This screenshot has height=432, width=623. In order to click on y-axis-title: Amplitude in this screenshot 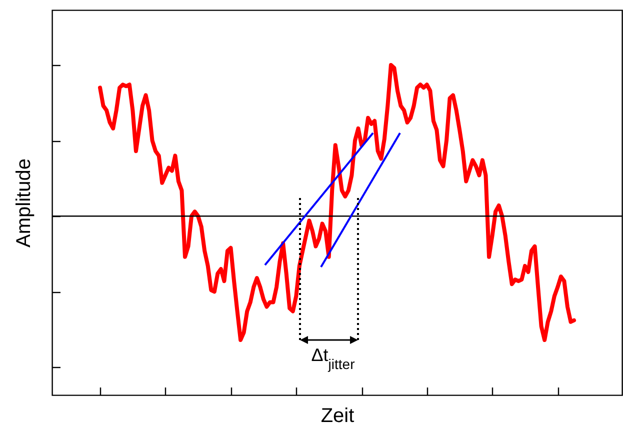, I will do `click(23, 203)`.